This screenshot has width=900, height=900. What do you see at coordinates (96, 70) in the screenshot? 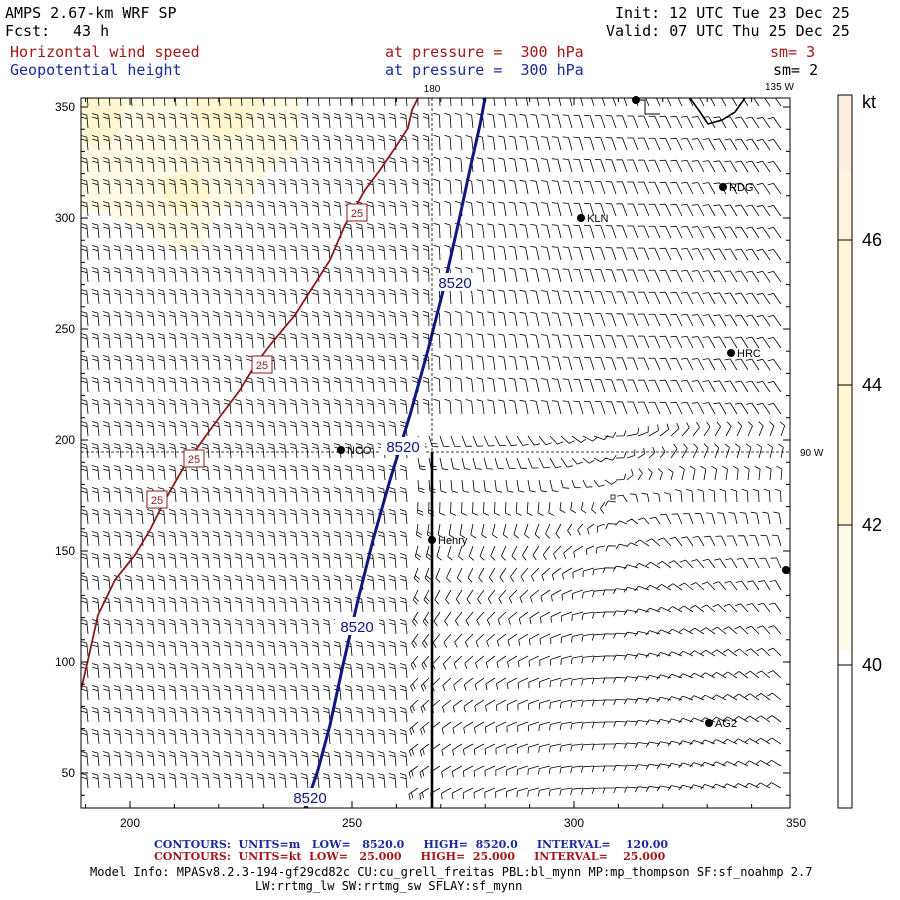
I see `field2-title: Geopotential height` at bounding box center [96, 70].